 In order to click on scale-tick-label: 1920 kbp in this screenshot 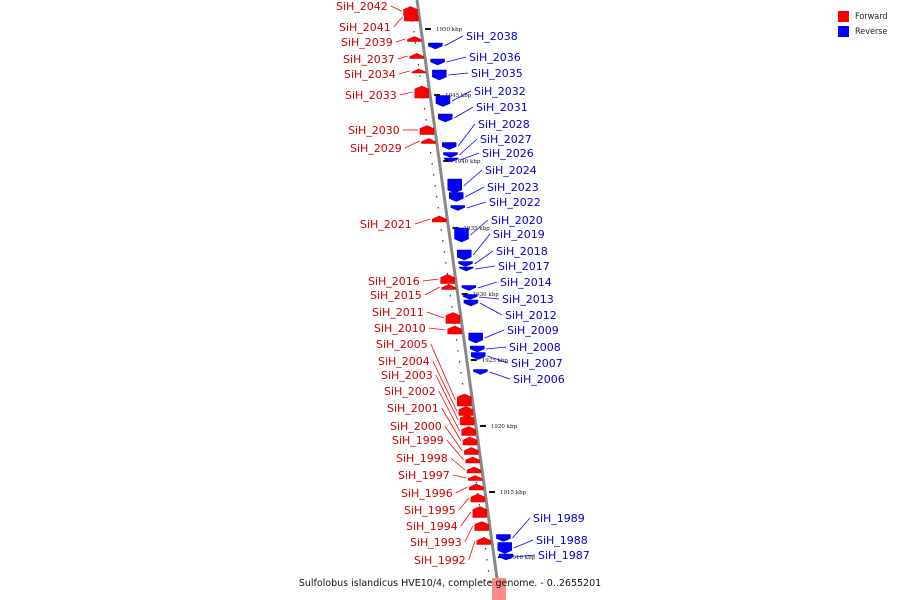, I will do `click(504, 427)`.